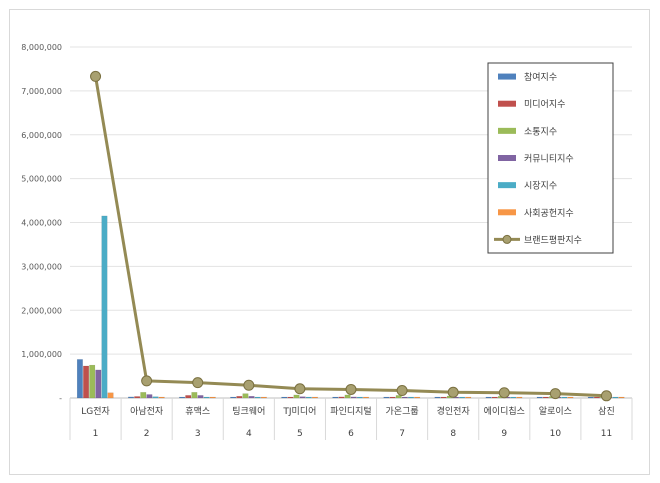 The image size is (660, 483). Describe the element at coordinates (350, 411) in the screenshot. I see `x-tick-label: 파인디지털` at that location.